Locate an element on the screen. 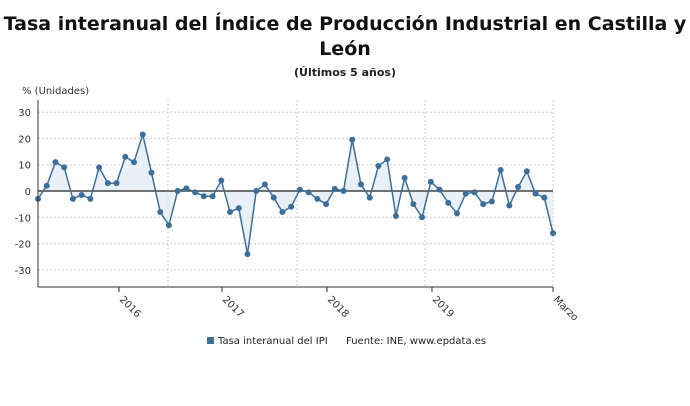  y-tick-label: -10 is located at coordinates (23, 218).